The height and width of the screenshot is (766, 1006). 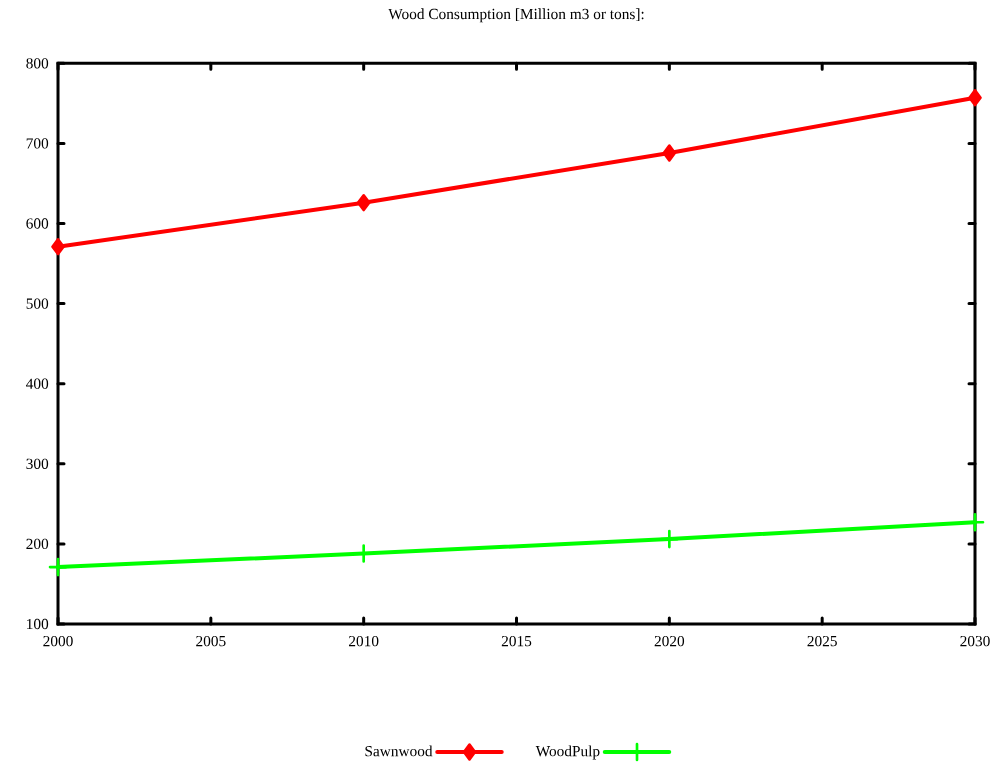 I want to click on y-tick-label: 600, so click(x=37, y=223).